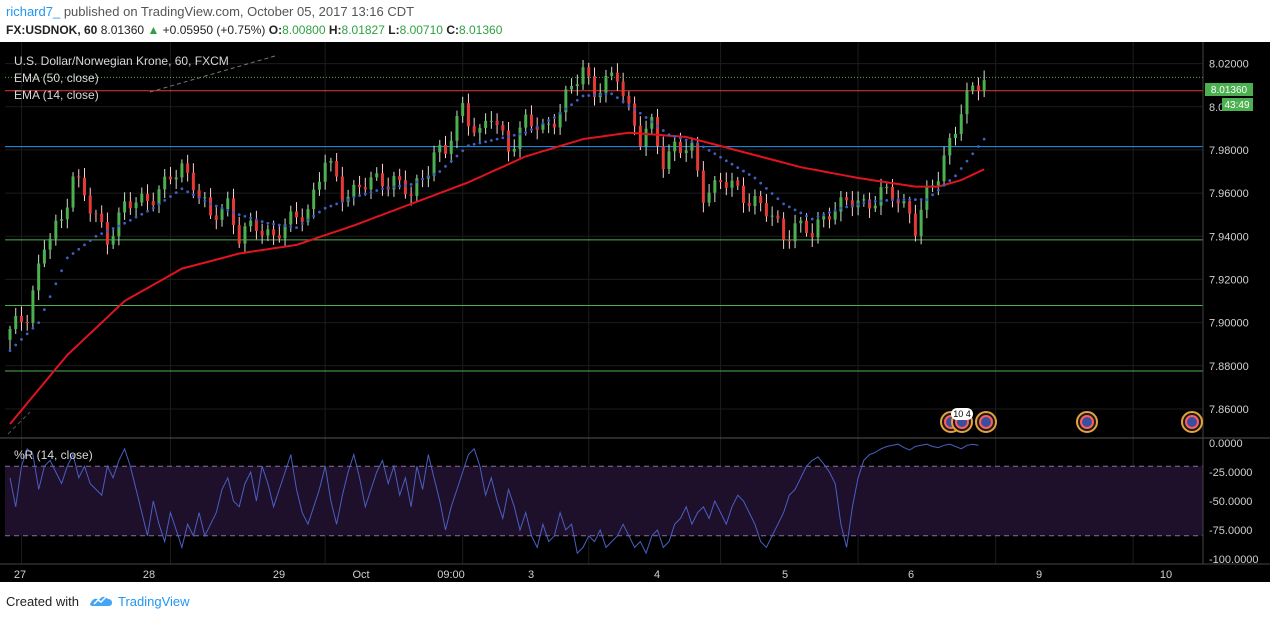 This screenshot has width=1270, height=619. What do you see at coordinates (154, 601) in the screenshot?
I see `tradingview-link: TradingView` at bounding box center [154, 601].